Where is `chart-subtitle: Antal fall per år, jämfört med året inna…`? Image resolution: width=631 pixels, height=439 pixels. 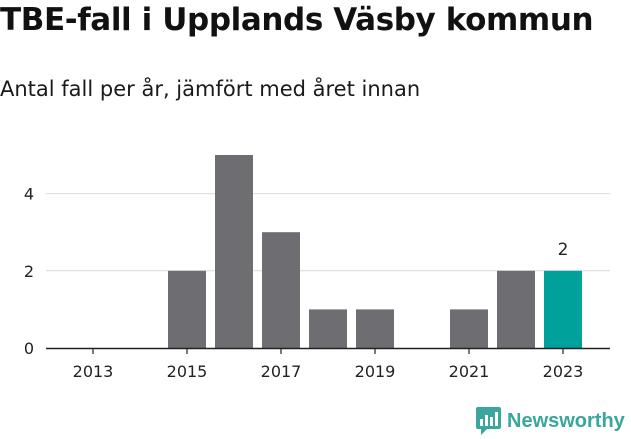 chart-subtitle: Antal fall per år, jämfört med året inna… is located at coordinates (210, 89).